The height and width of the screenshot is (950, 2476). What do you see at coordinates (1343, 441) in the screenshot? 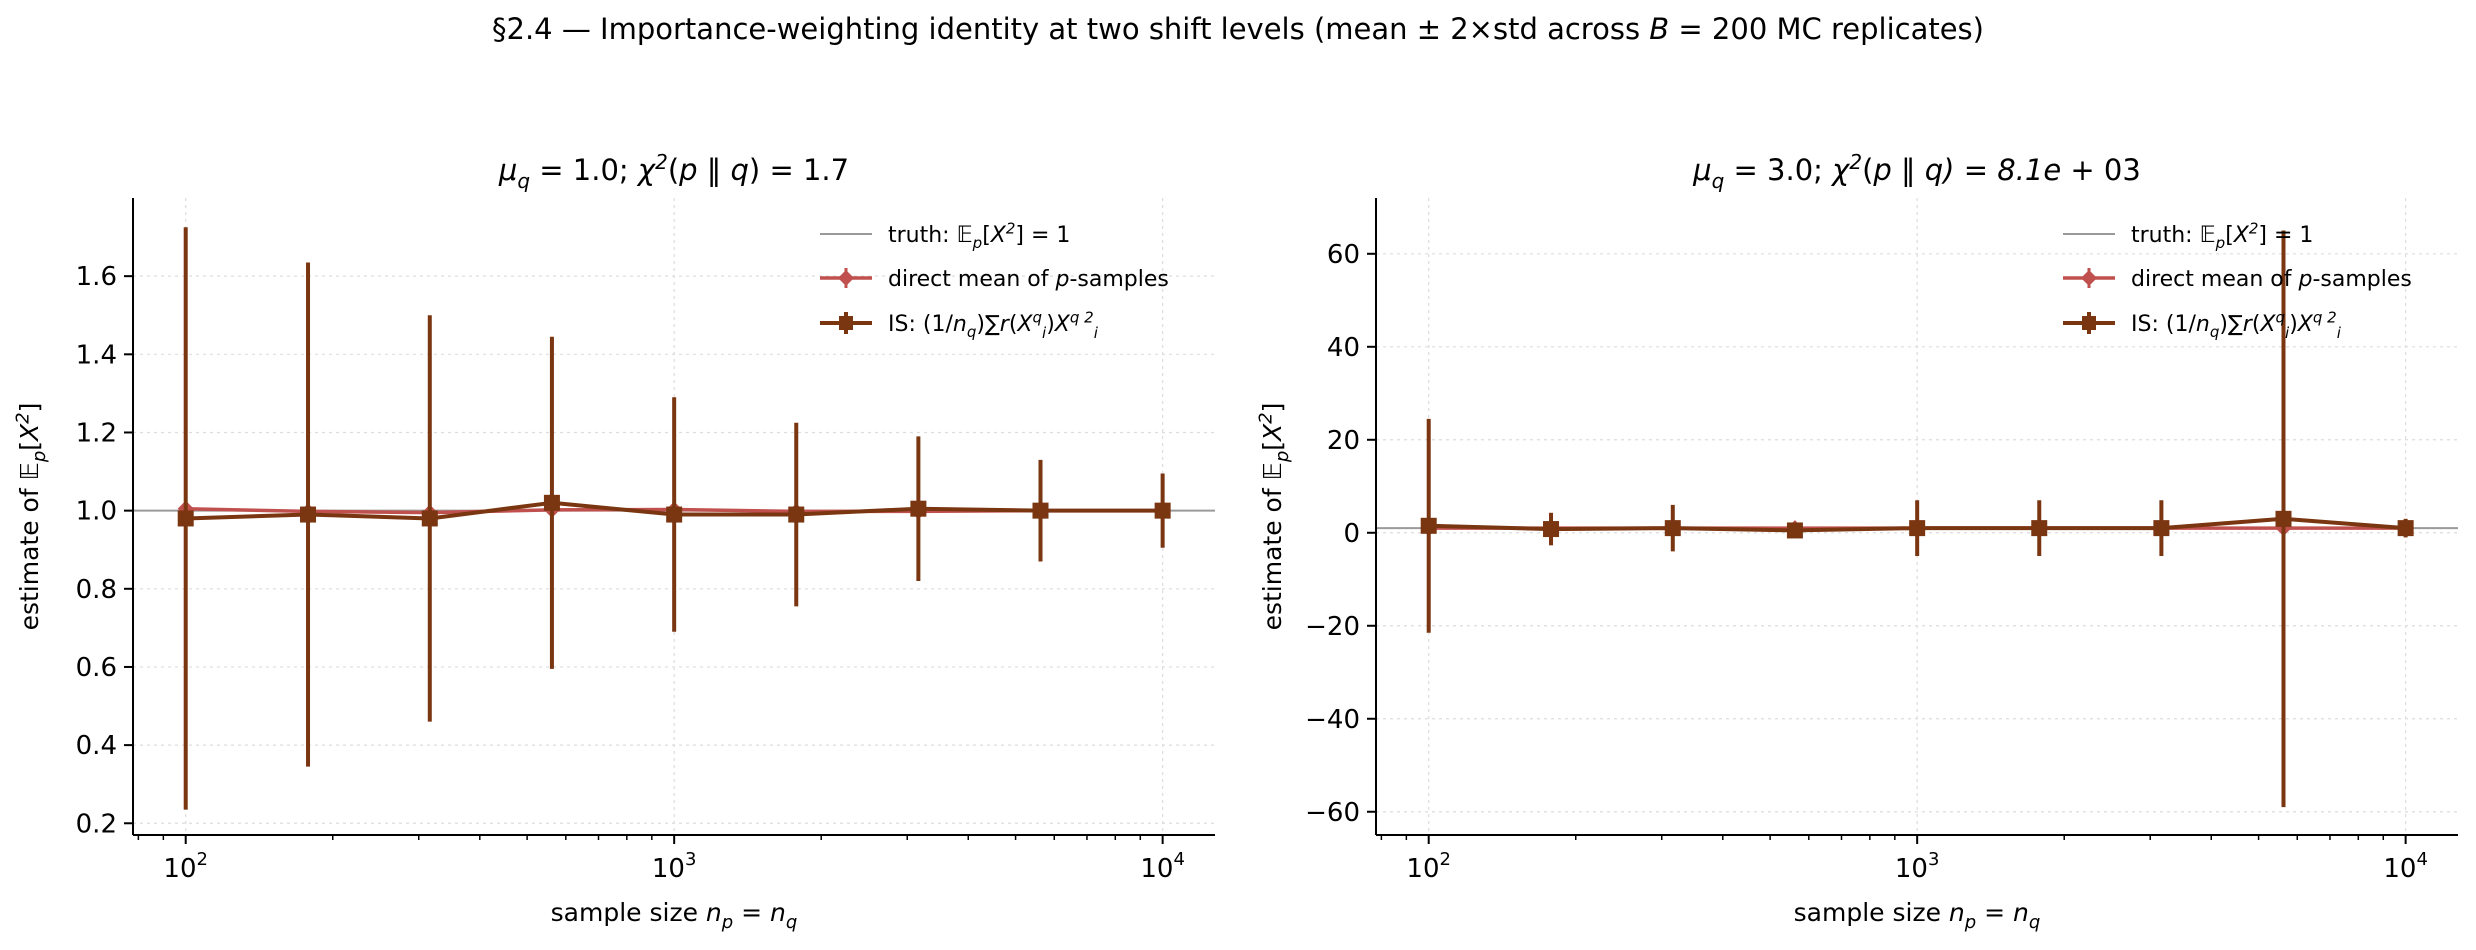
I see `y-tick-label: 20` at bounding box center [1343, 441].